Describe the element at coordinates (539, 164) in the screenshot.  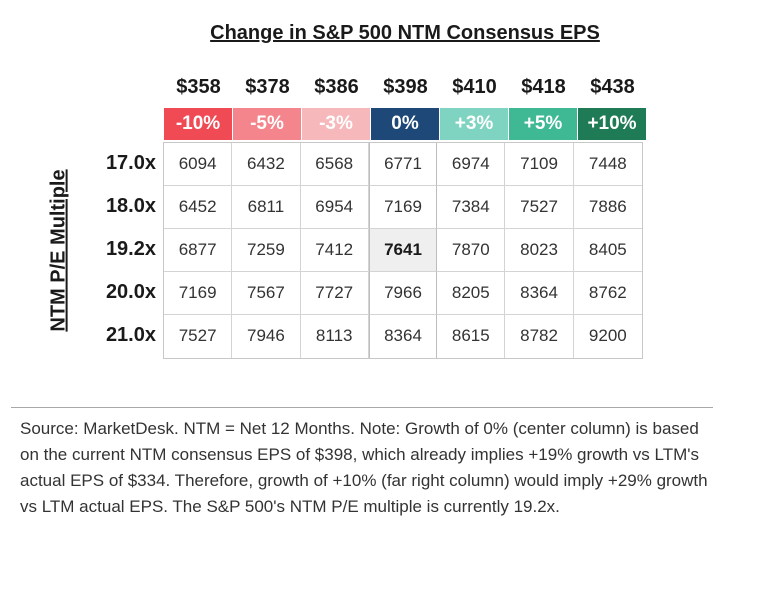
I see `table-cell: 7109` at that location.